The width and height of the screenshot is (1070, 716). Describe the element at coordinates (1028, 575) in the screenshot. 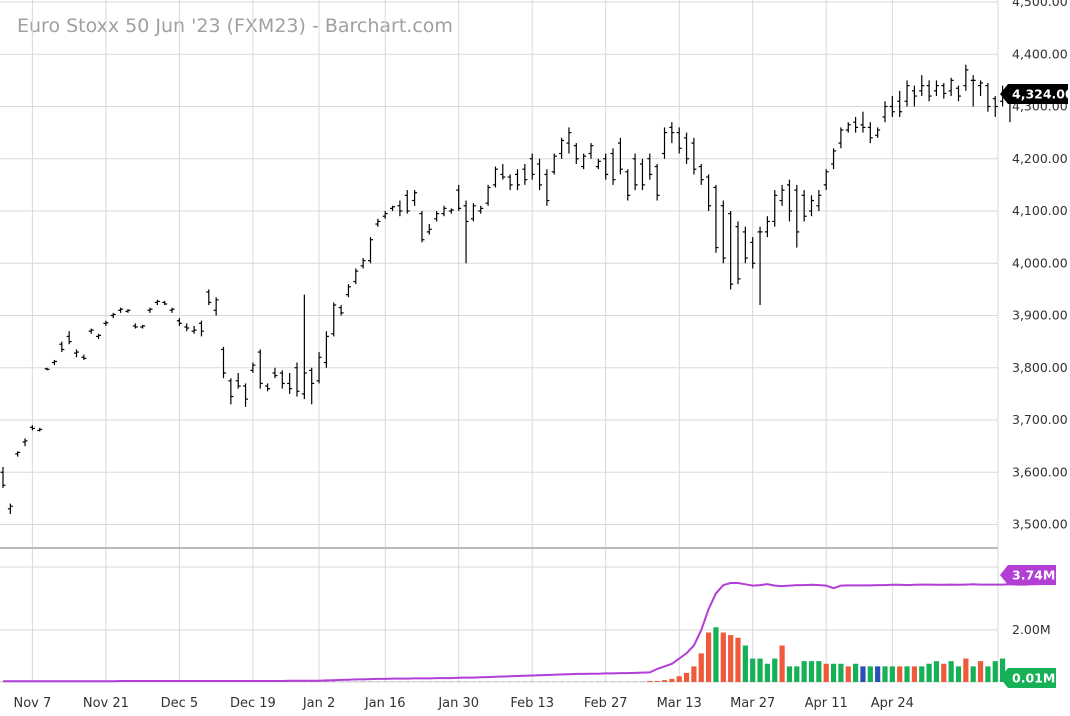

I see `avg-volume-tag: 3.74M` at that location.